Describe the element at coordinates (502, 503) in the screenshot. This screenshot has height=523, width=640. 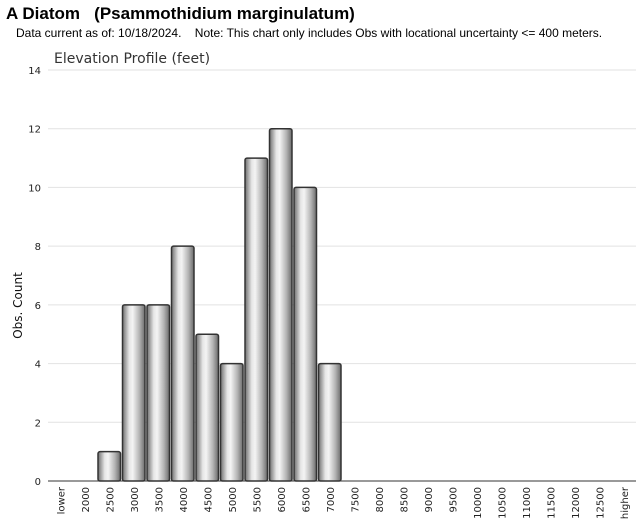
I see `x-tick-label: 10500` at that location.